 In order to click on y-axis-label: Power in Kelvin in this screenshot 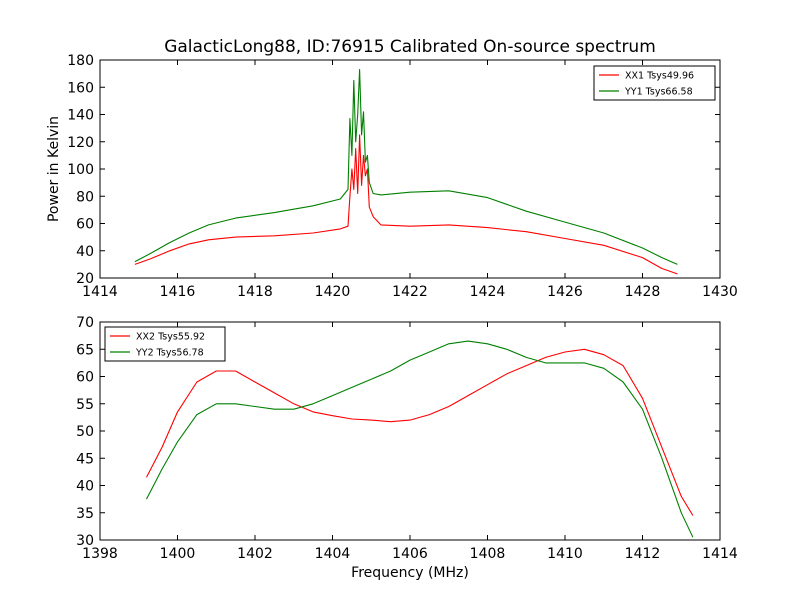, I will do `click(54, 169)`.